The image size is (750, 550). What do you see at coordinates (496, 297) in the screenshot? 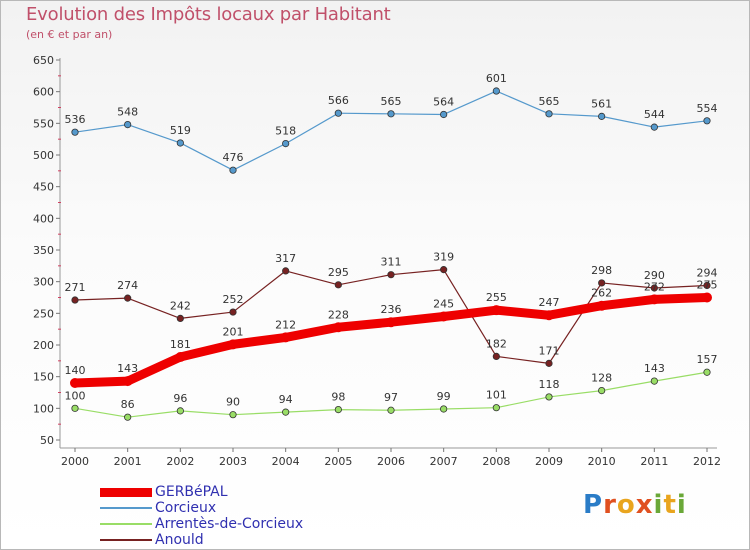
I see `data-label: 255` at bounding box center [496, 297].